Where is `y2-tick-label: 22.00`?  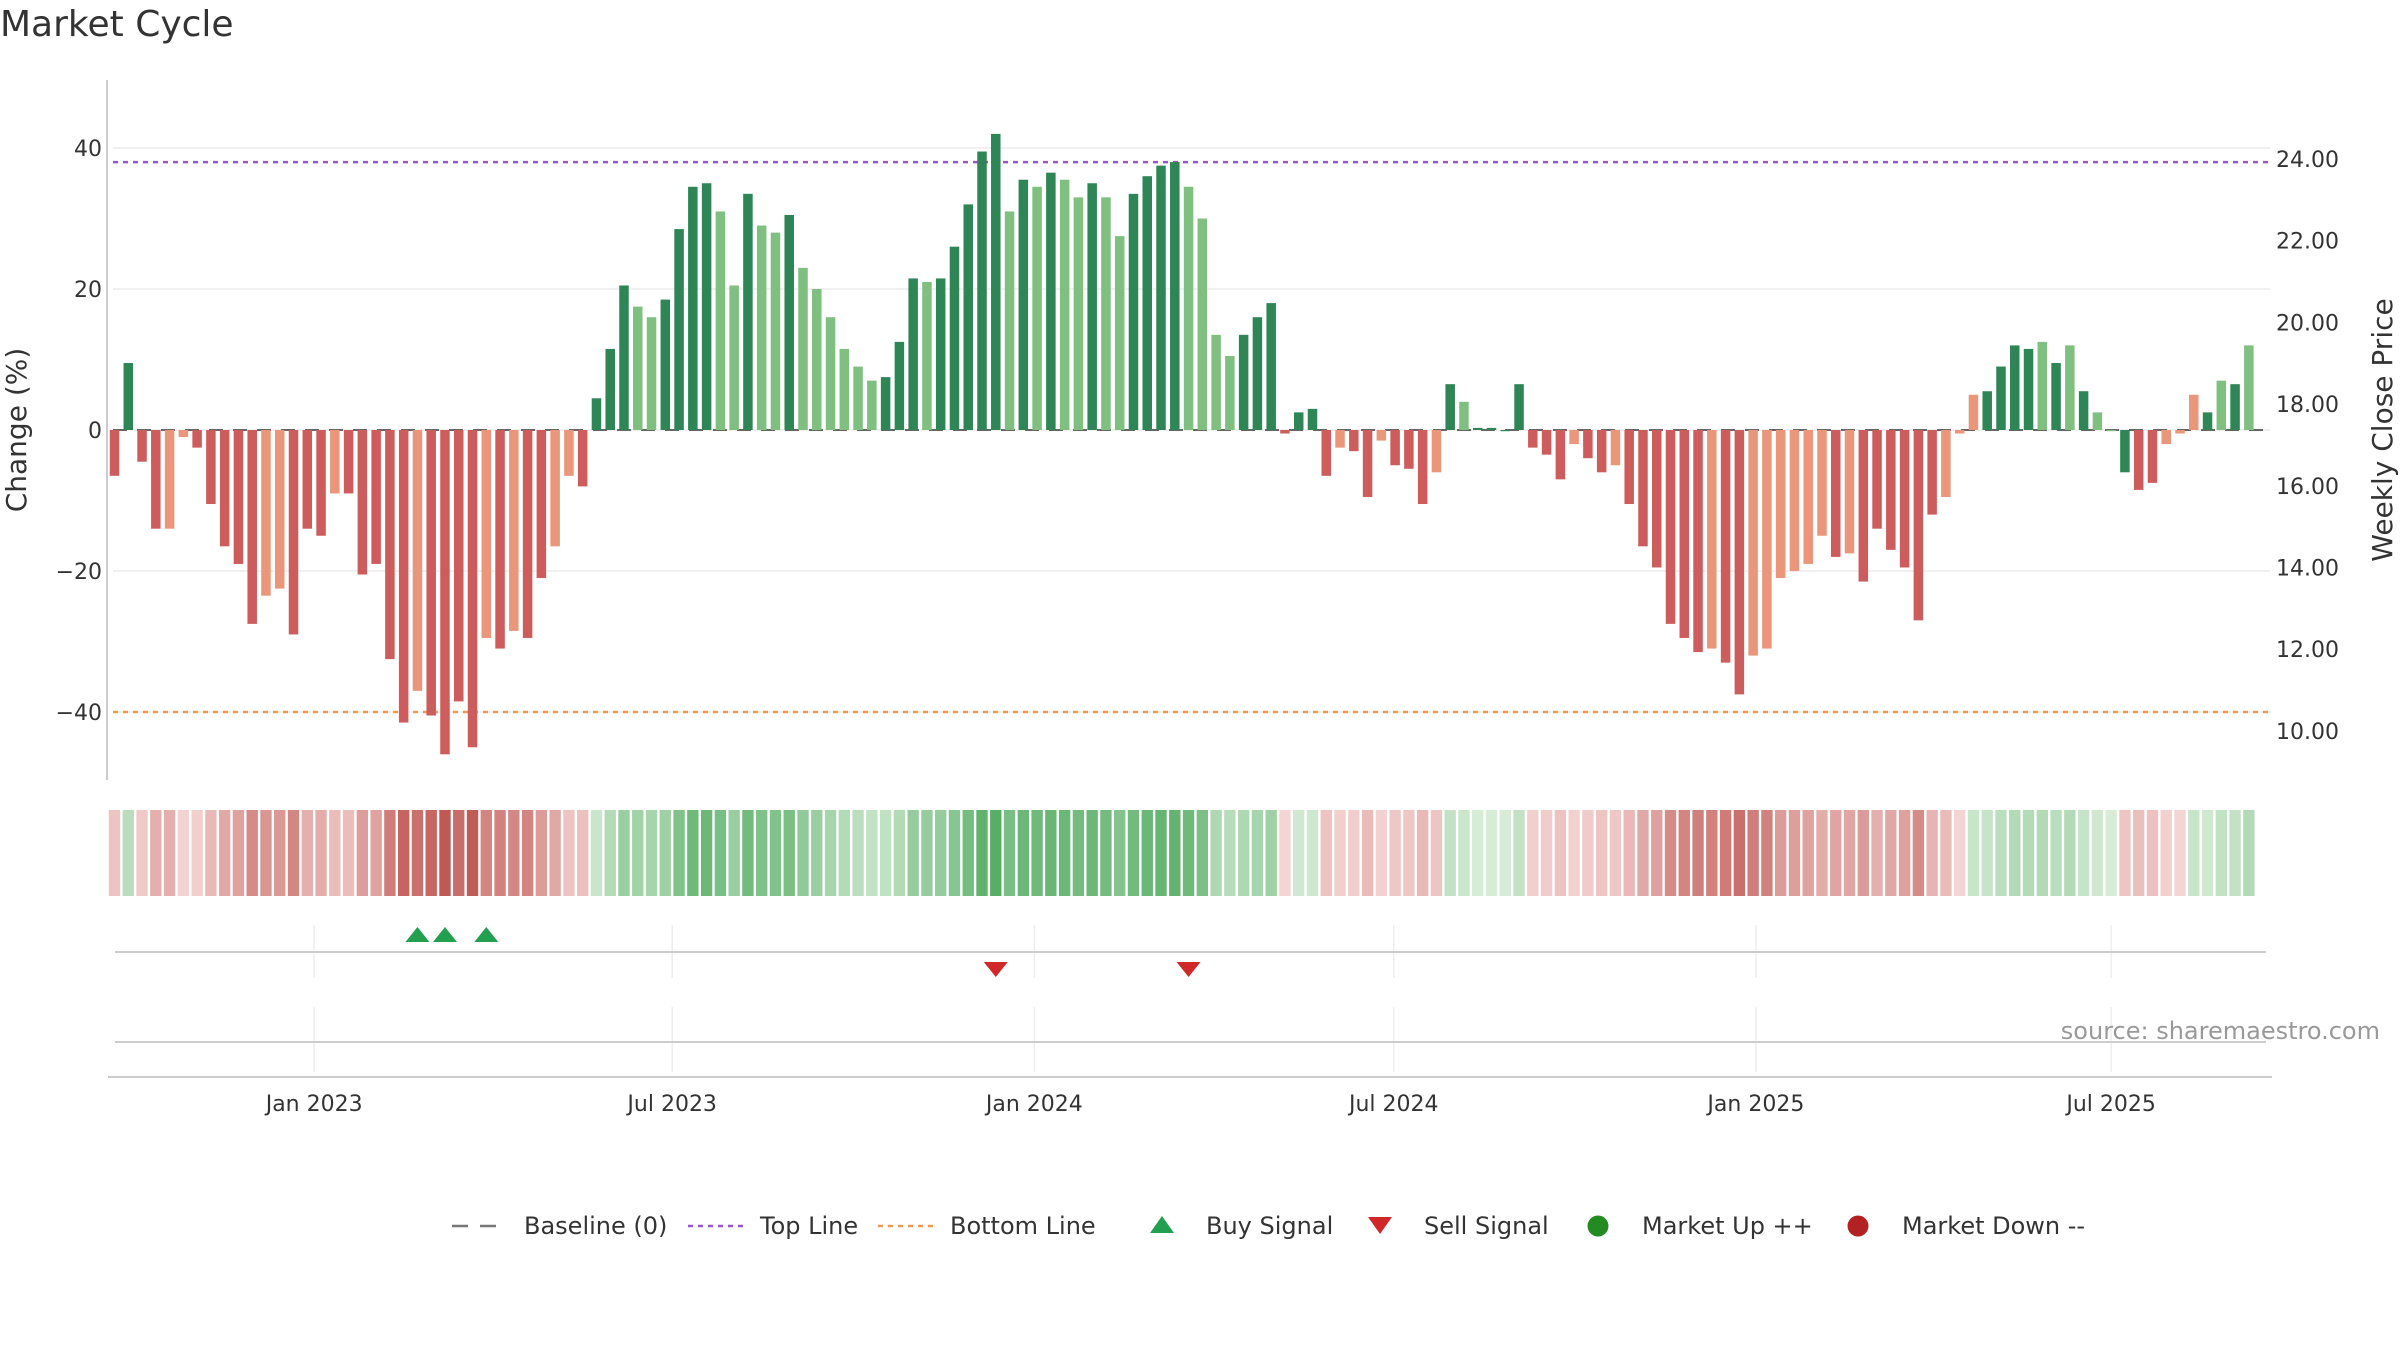 y2-tick-label: 22.00 is located at coordinates (2307, 242).